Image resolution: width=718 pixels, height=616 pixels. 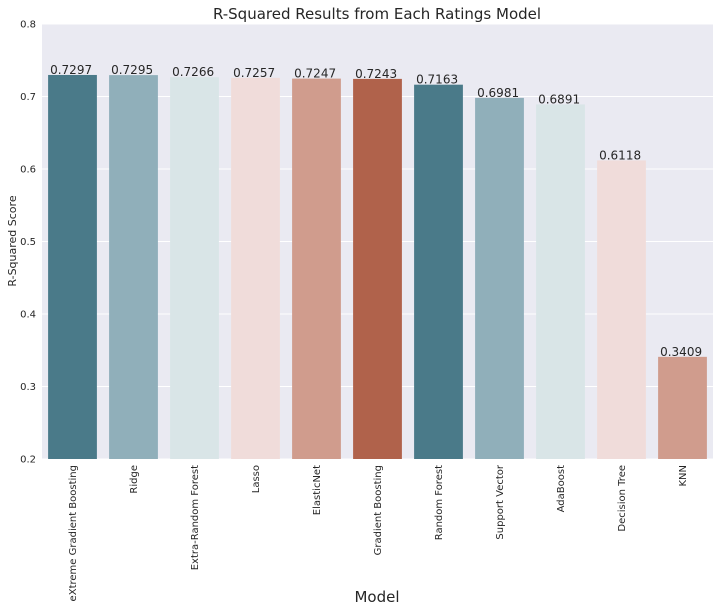 What do you see at coordinates (498, 93) in the screenshot?
I see `bar-value-label: 0.6981` at bounding box center [498, 93].